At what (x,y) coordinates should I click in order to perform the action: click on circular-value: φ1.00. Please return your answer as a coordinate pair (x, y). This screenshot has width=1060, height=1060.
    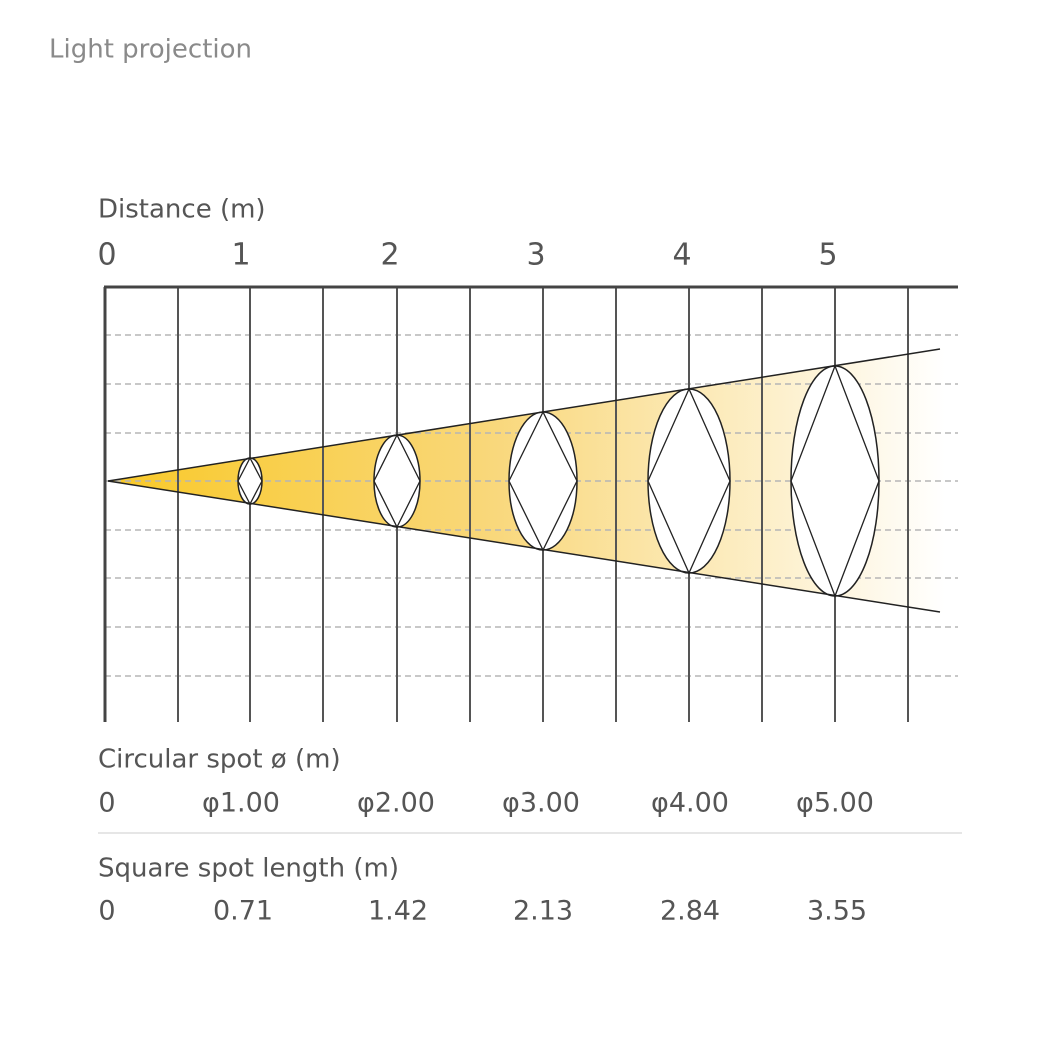
    Looking at the image, I should click on (241, 803).